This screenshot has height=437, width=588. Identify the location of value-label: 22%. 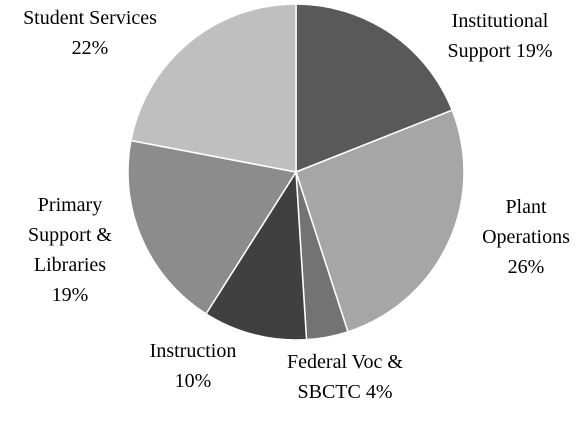
(90, 48).